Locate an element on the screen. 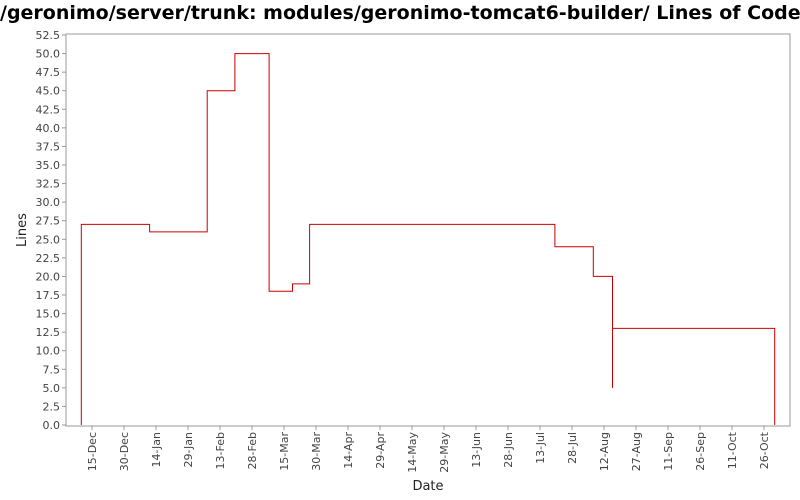 Image resolution: width=800 pixels, height=500 pixels. y-tick-label: 12.5 is located at coordinates (48, 332).